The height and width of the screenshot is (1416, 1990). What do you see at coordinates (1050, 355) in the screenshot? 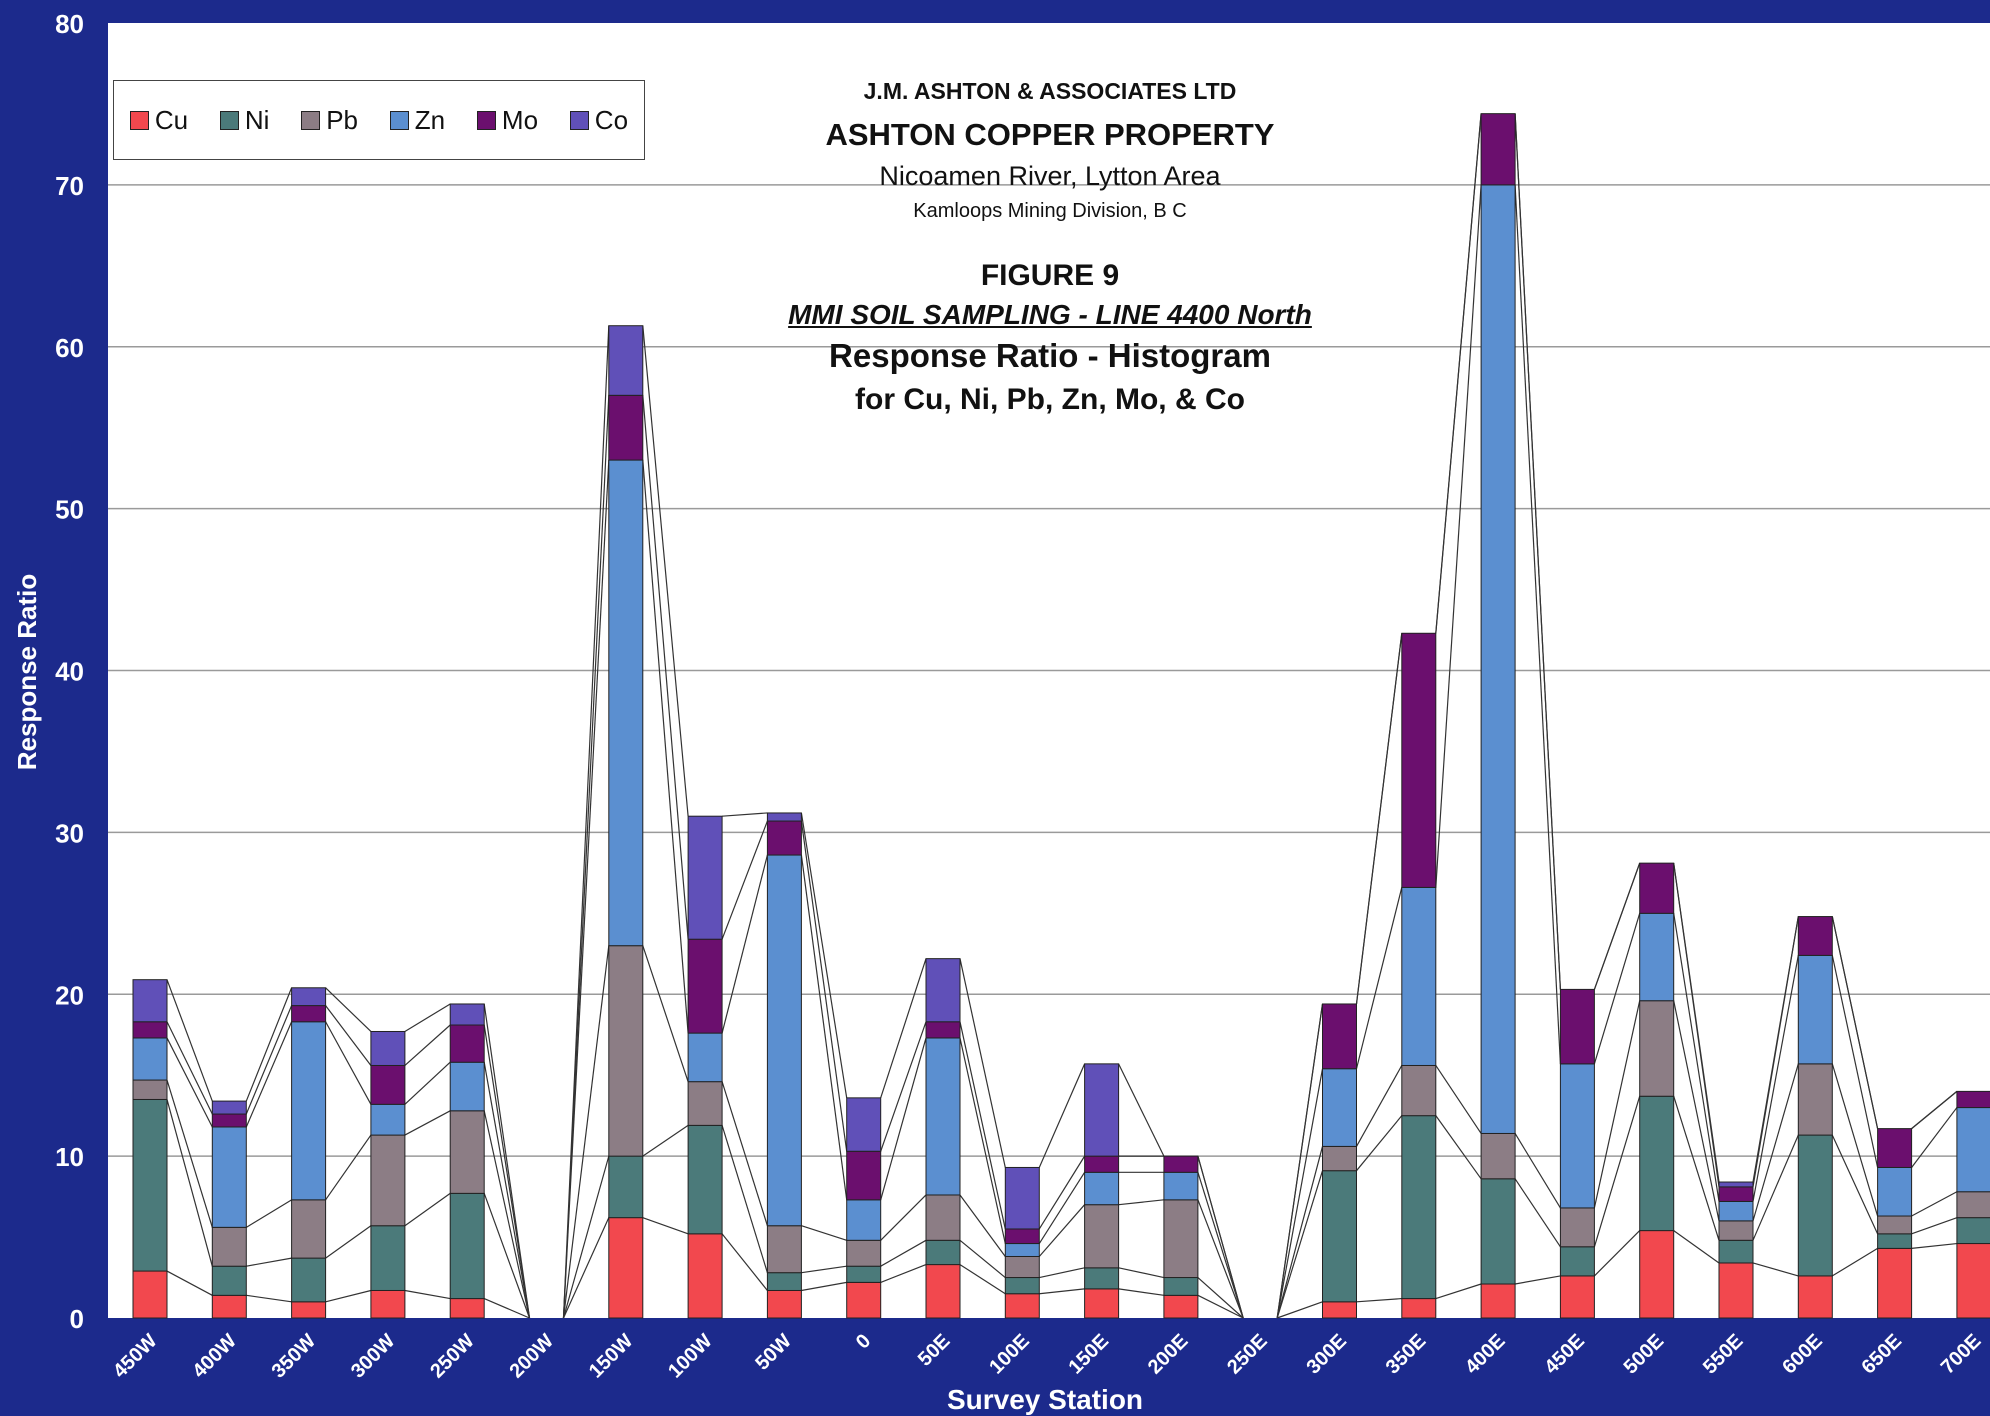
I see `chart-title: Response Ratio - Histogram` at bounding box center [1050, 355].